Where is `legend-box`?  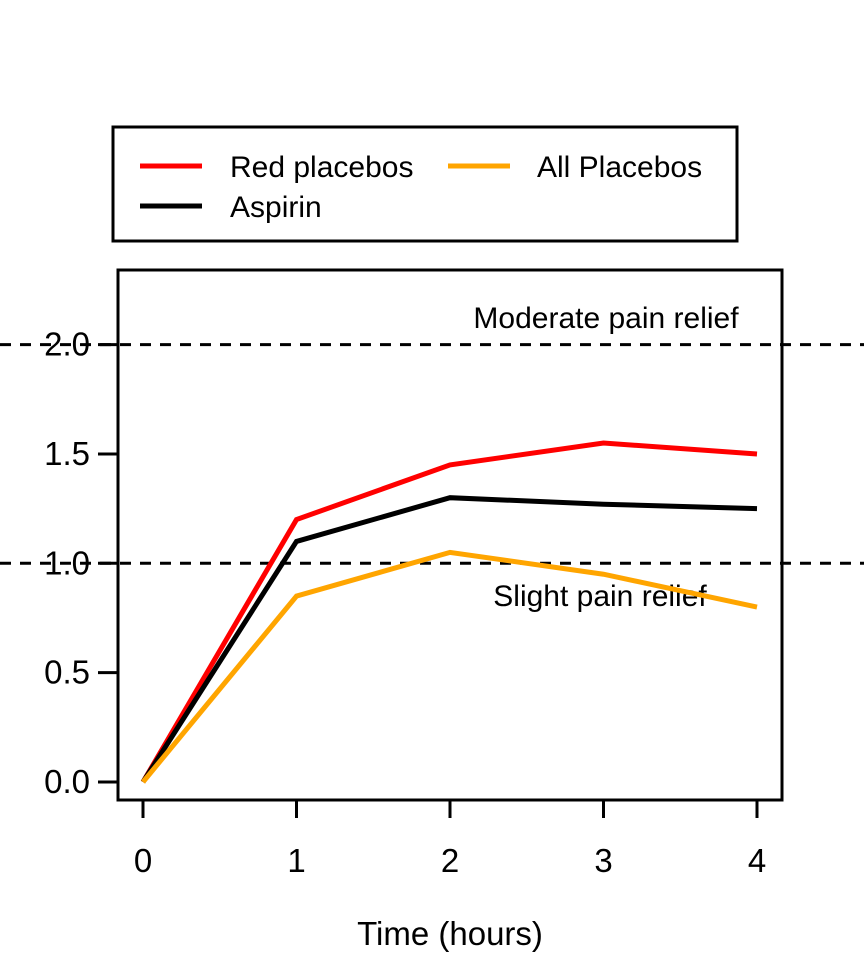 legend-box is located at coordinates (425, 184).